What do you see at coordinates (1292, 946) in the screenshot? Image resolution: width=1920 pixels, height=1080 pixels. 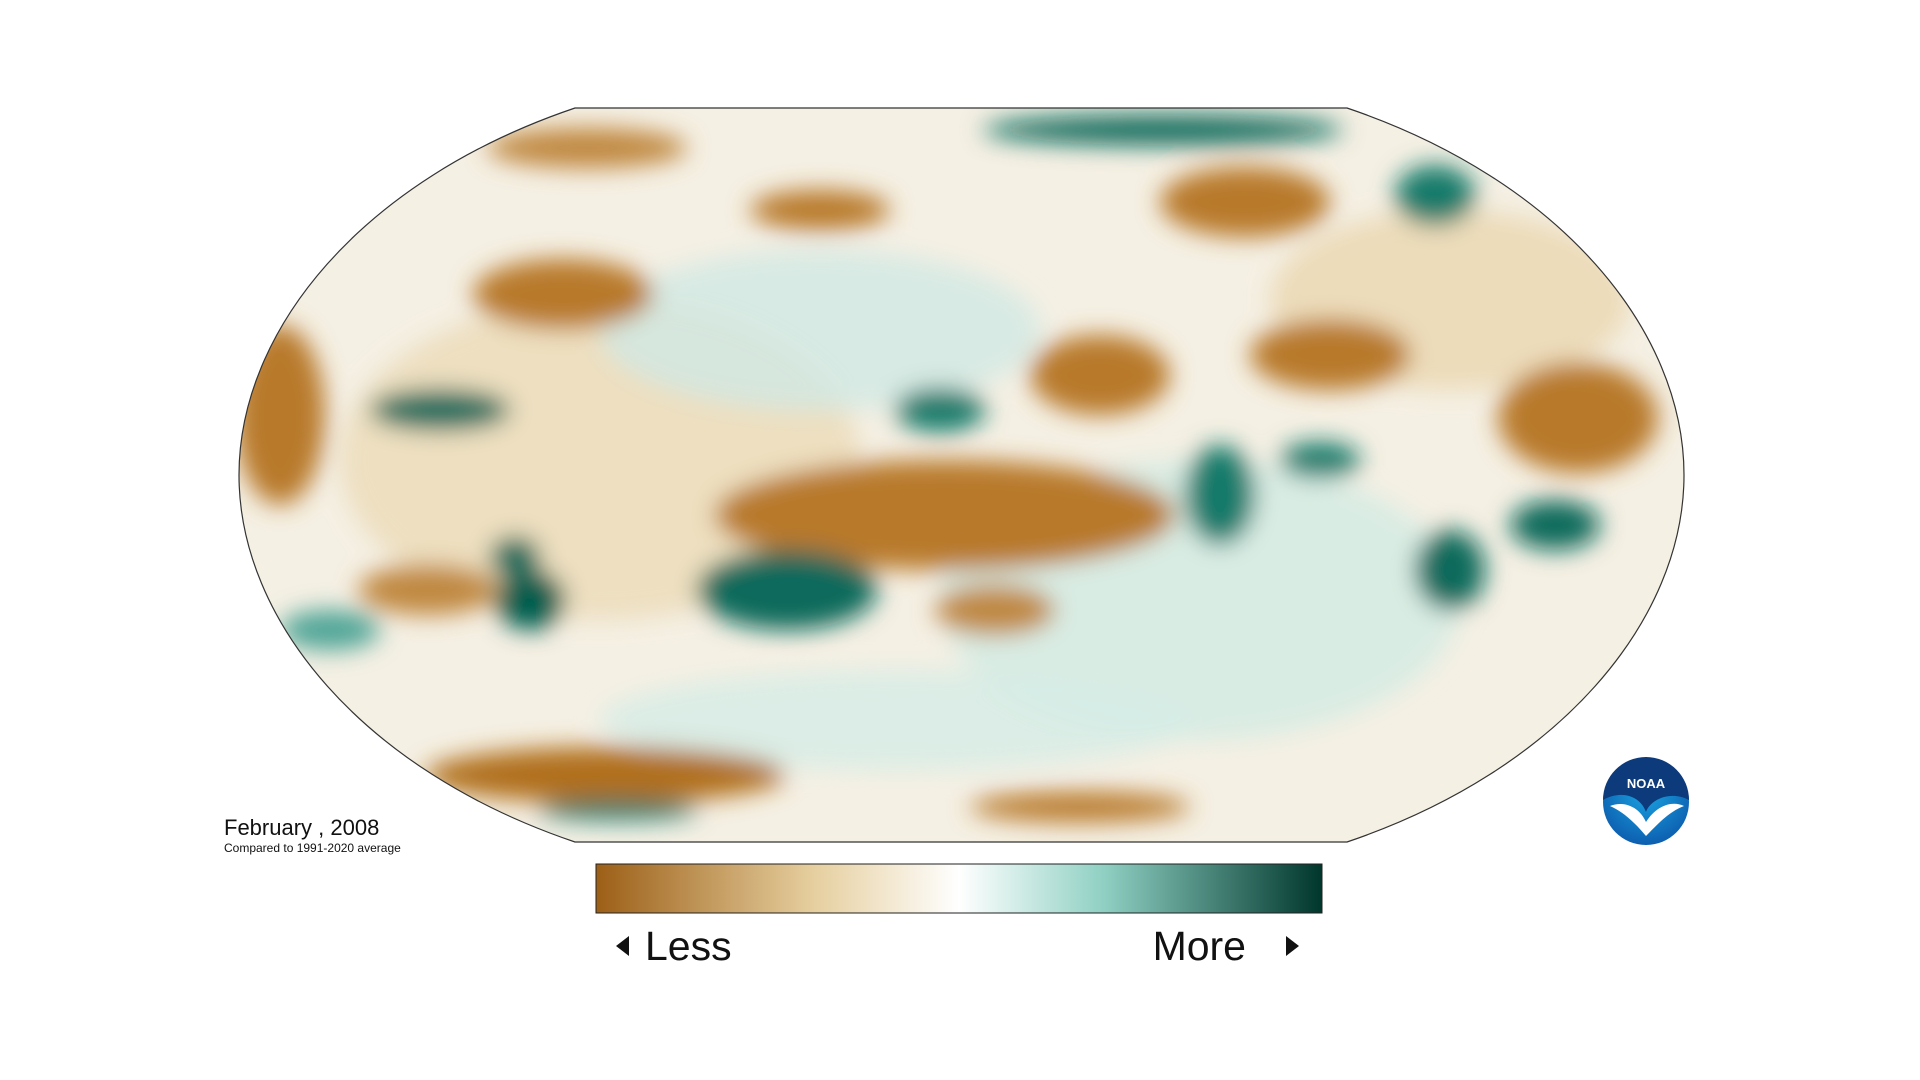 I see `arrow-right` at bounding box center [1292, 946].